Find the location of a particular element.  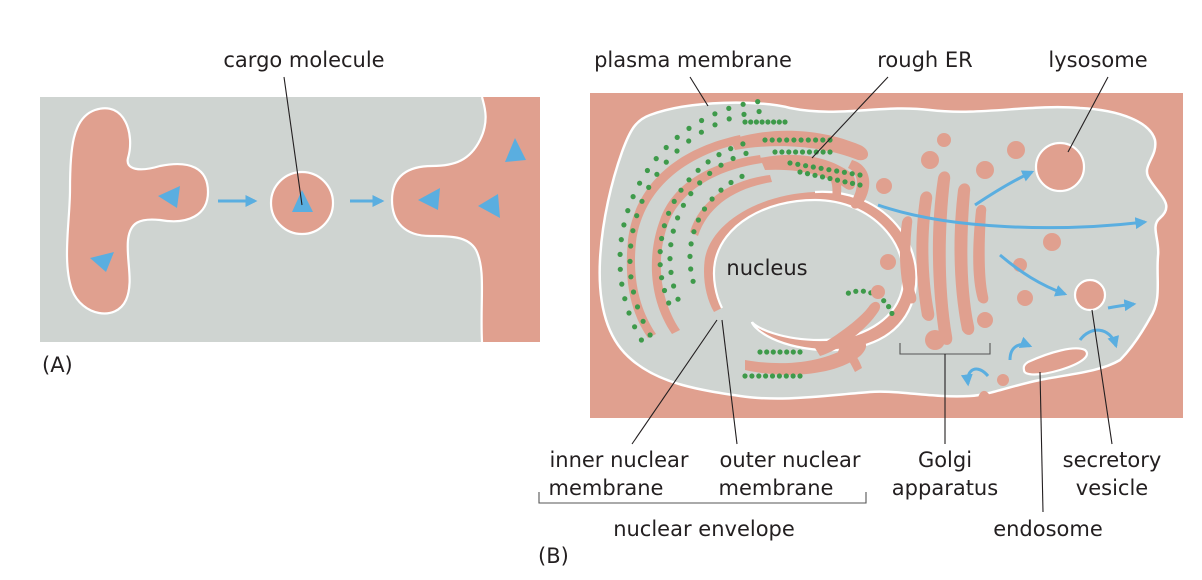

outer-nuclear-membrane-label-1: outer nuclear is located at coordinates (789, 460).